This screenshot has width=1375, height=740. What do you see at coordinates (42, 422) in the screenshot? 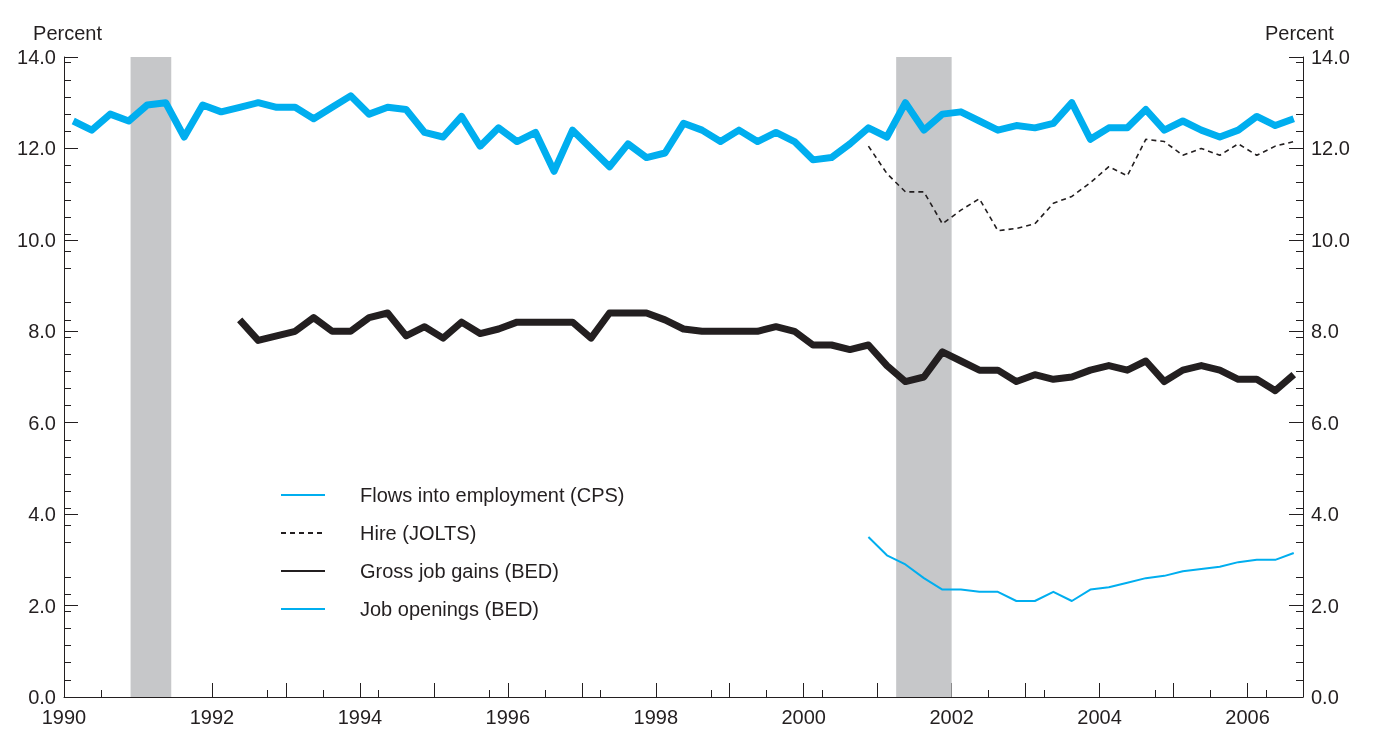
I see `y-tick-label: 6.0` at bounding box center [42, 422].